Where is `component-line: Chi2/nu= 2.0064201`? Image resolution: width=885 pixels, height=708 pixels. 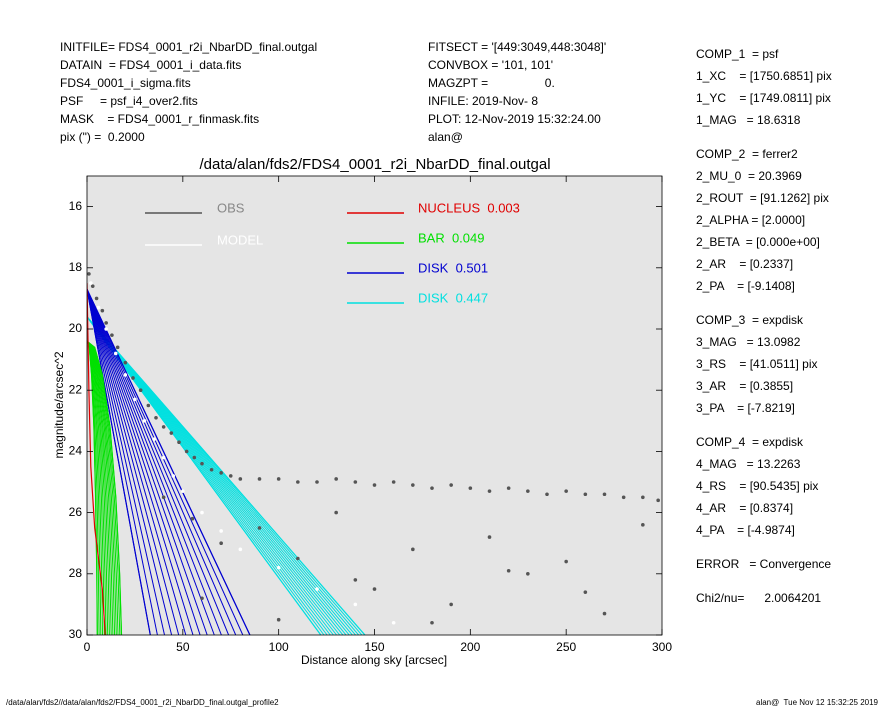
component-line: Chi2/nu= 2.0064201 is located at coordinates (758, 598).